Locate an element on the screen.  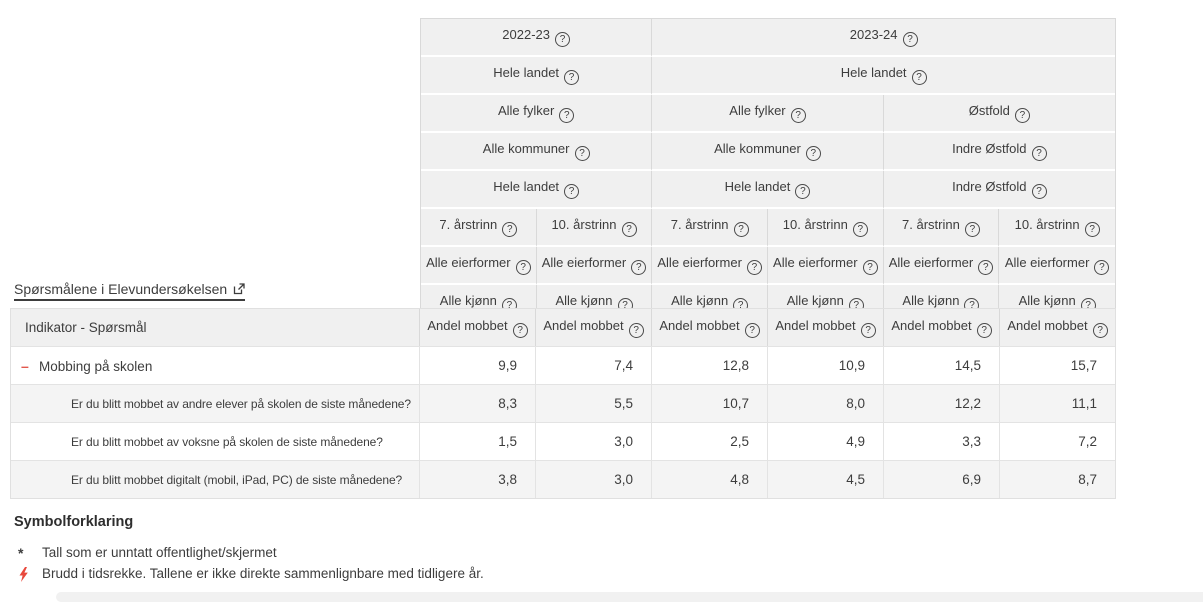
filter-header-row: Hele landet? Hele landet? Indre Østfold? is located at coordinates (768, 190).